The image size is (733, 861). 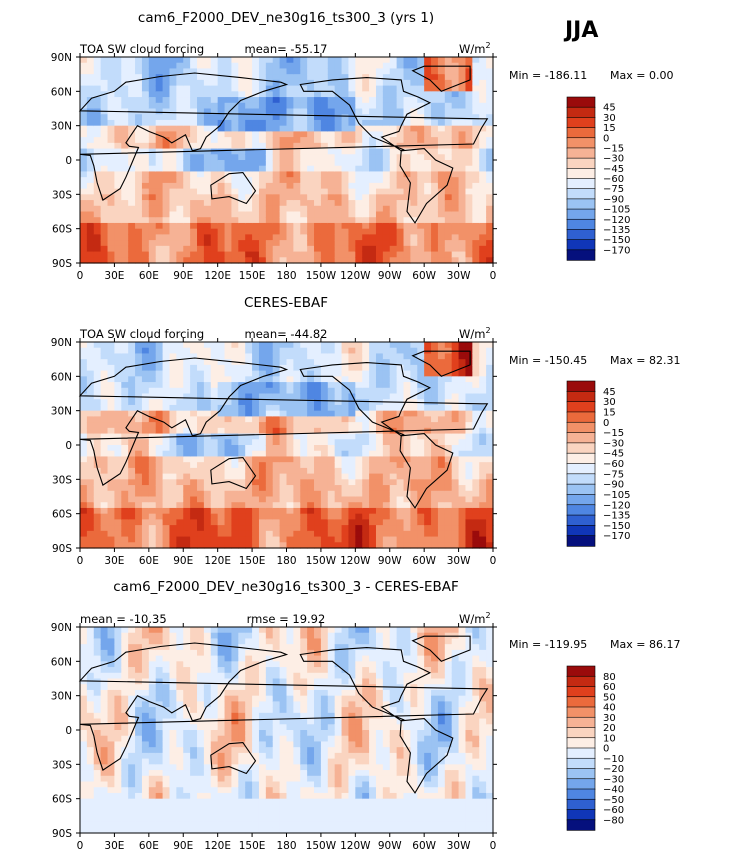 What do you see at coordinates (426, 186) in the screenshot?
I see `coastline` at bounding box center [426, 186].